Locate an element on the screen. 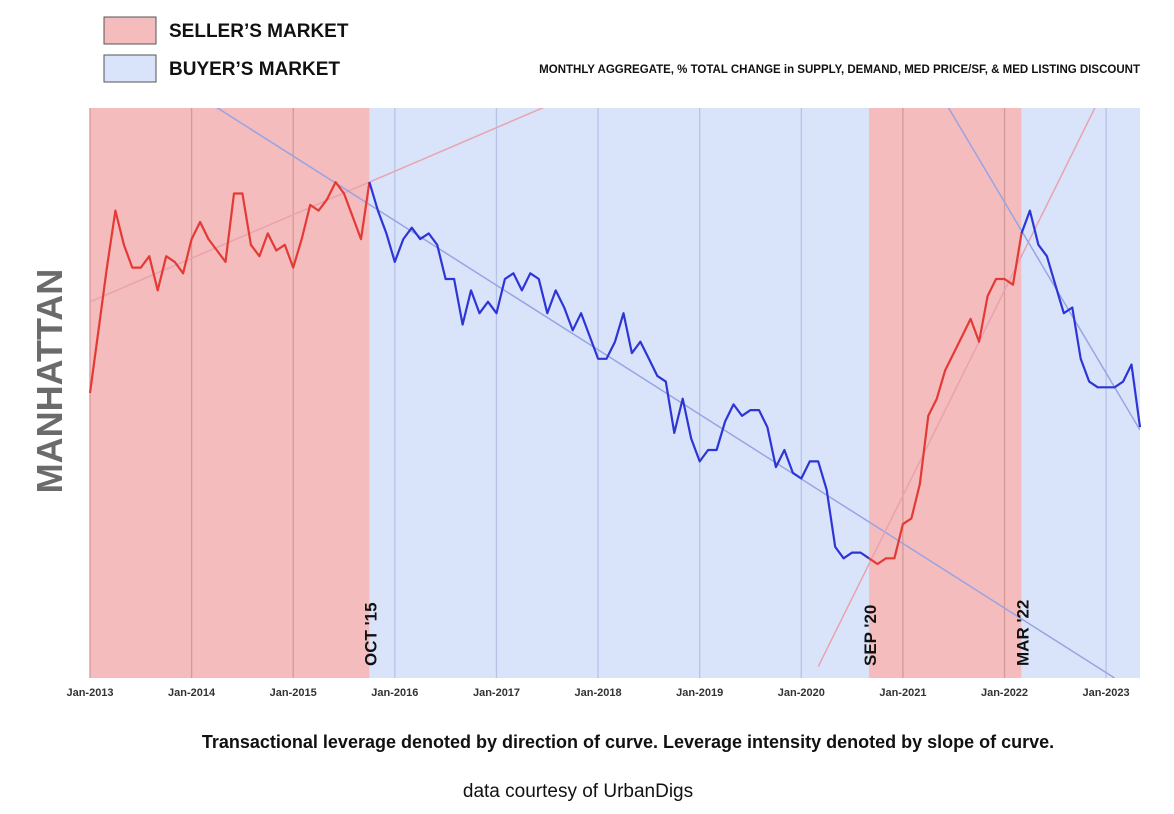  y-axis-label: MANHATTAN is located at coordinates (49, 381).